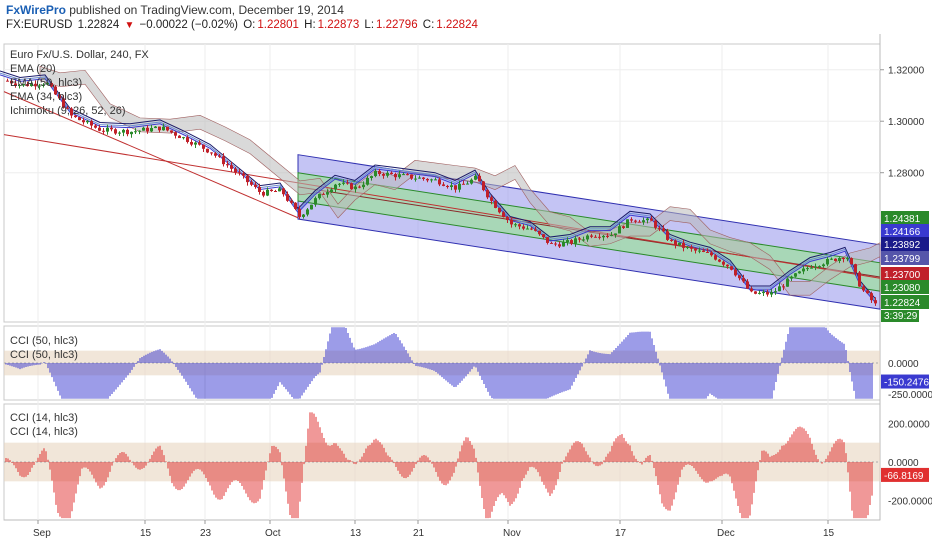 The image size is (932, 555). I want to click on study-ema50: EMA (50, hlc3), so click(46, 83).